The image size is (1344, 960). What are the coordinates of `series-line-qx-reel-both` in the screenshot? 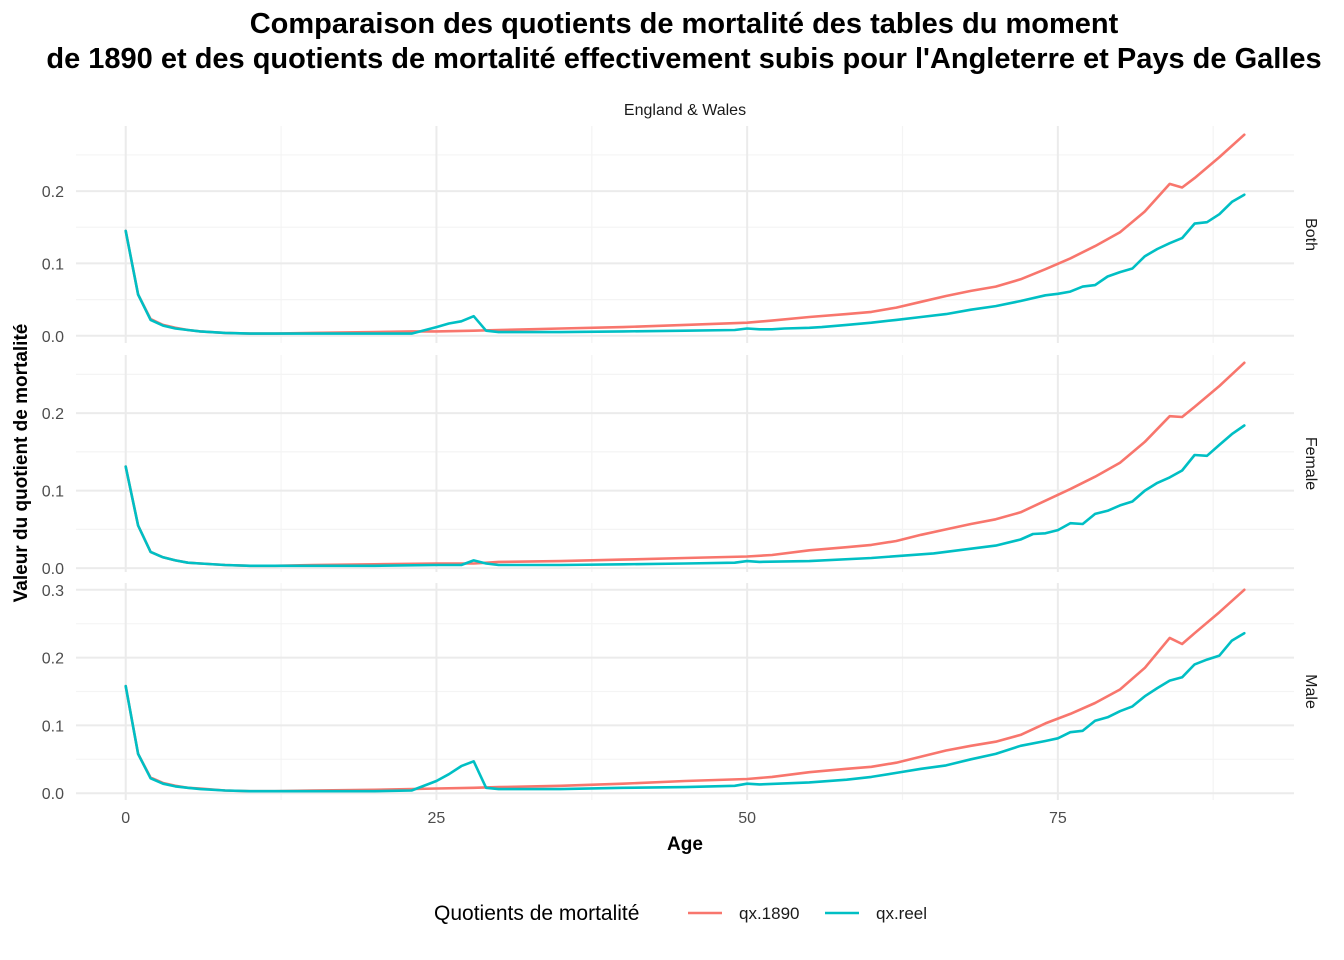 It's located at (685, 264).